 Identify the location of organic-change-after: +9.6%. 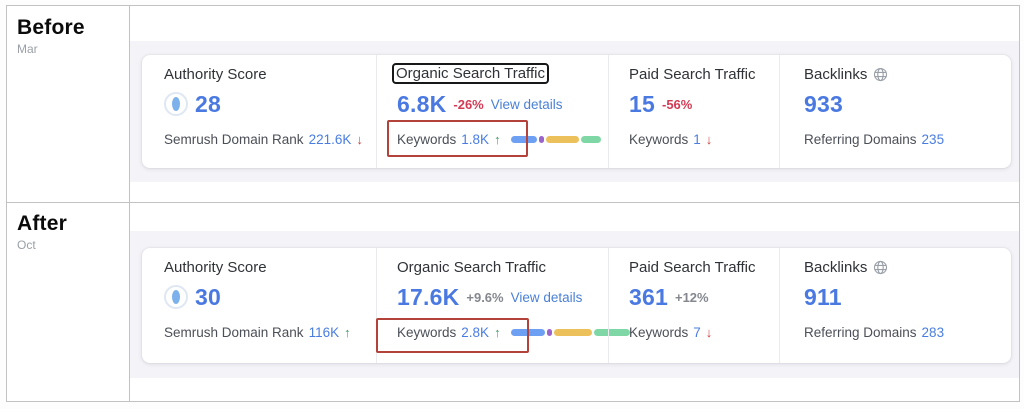
(485, 297).